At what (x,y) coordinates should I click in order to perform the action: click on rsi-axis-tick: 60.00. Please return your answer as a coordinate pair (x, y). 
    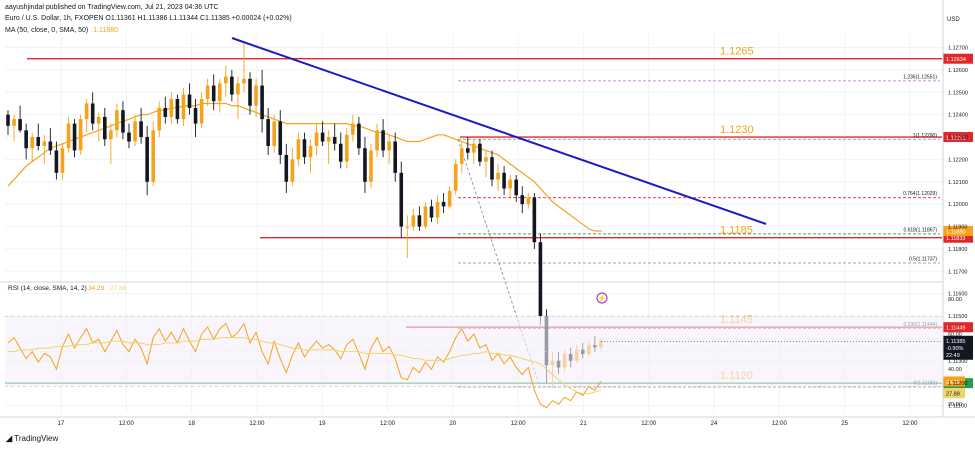
    Looking at the image, I should click on (955, 335).